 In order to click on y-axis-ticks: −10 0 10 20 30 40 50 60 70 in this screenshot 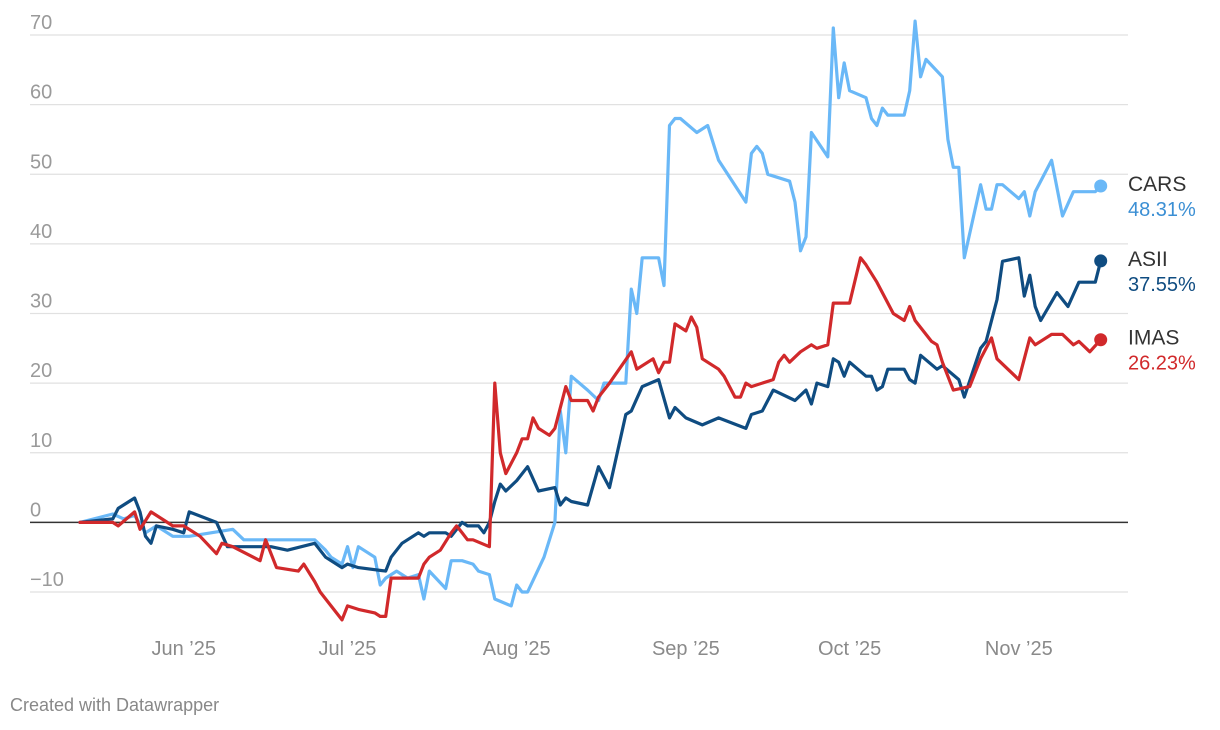, I will do `click(47, 301)`.